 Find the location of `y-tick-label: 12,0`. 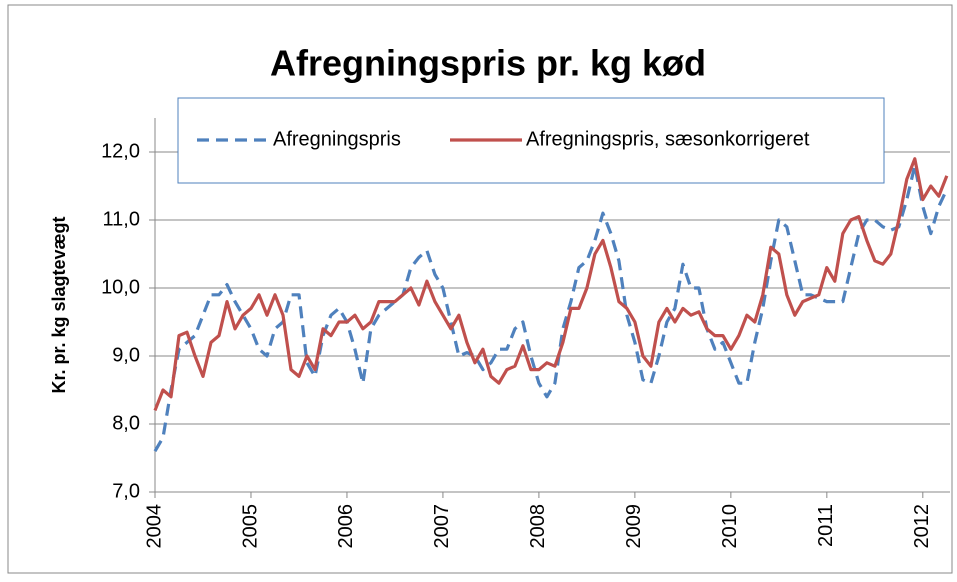

y-tick-label: 12,0 is located at coordinates (120, 151).